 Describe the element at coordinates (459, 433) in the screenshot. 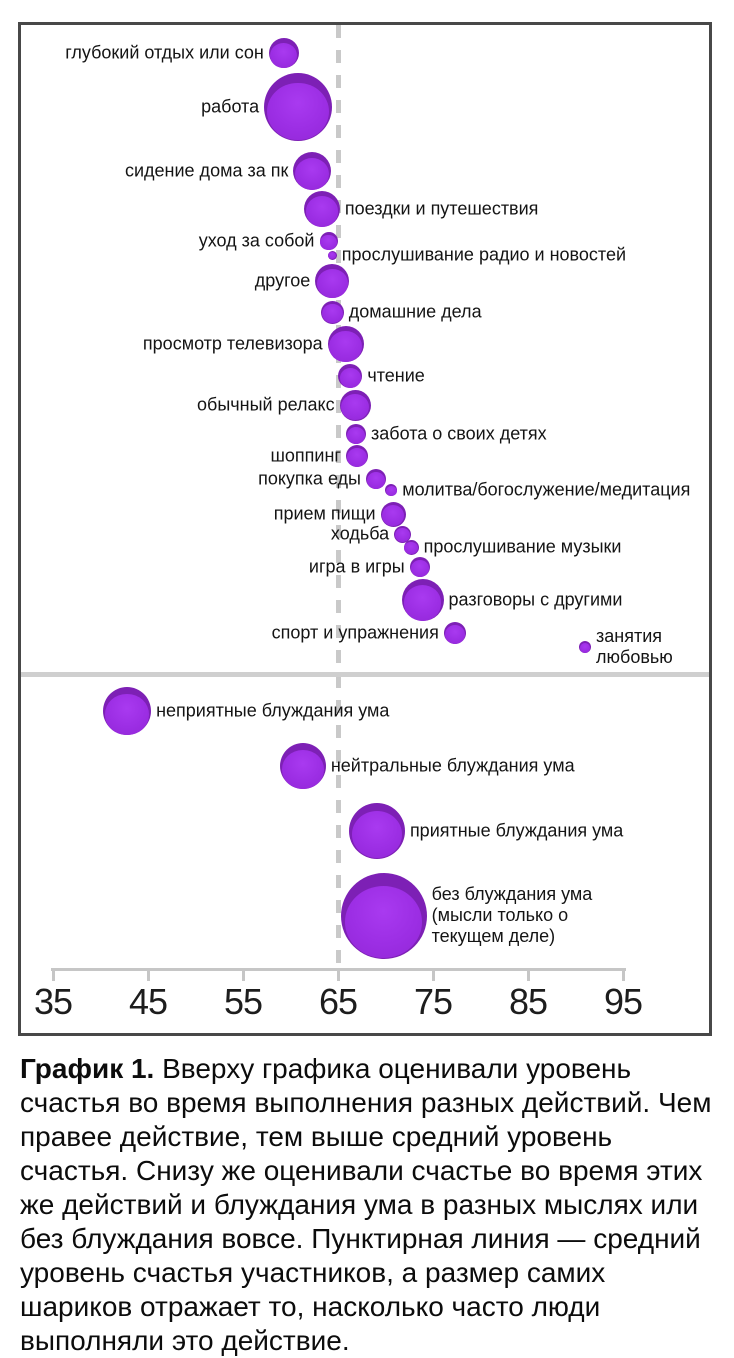

I see `bubble-label-12: забота о своих детях` at that location.